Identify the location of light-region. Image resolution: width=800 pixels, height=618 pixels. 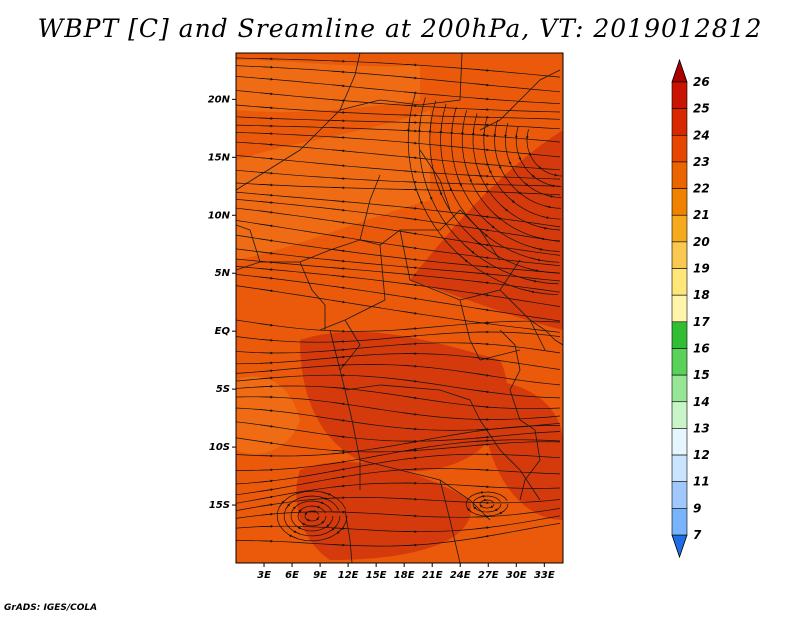
(333, 185).